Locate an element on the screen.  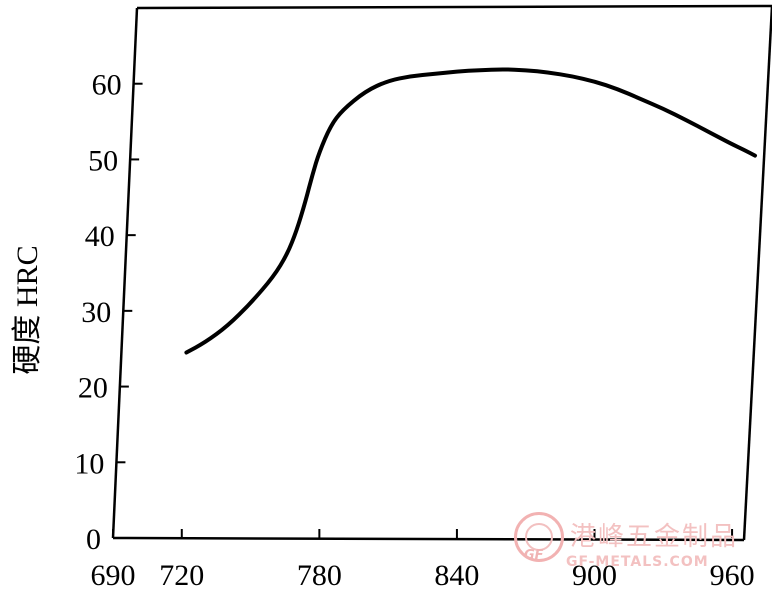
x-axis-line is located at coordinates (428, 539).